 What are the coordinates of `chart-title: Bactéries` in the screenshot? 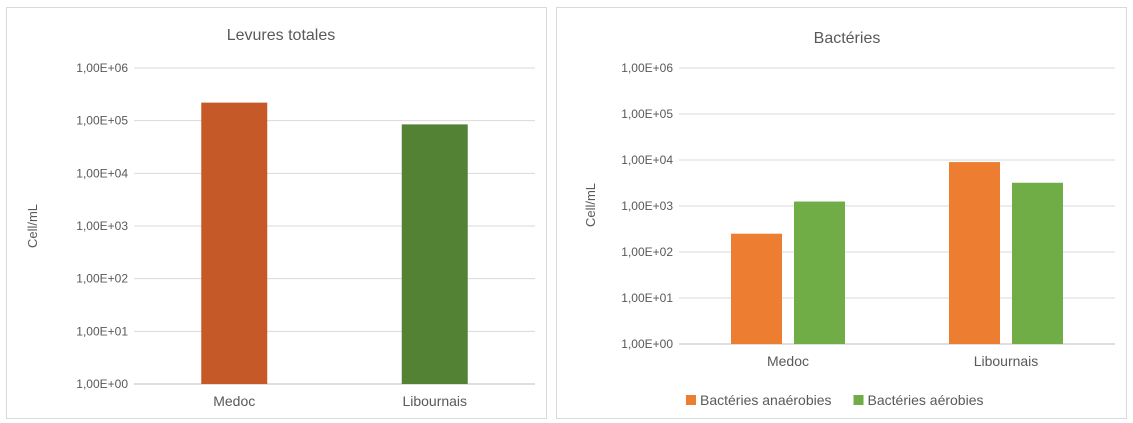 It's located at (847, 38).